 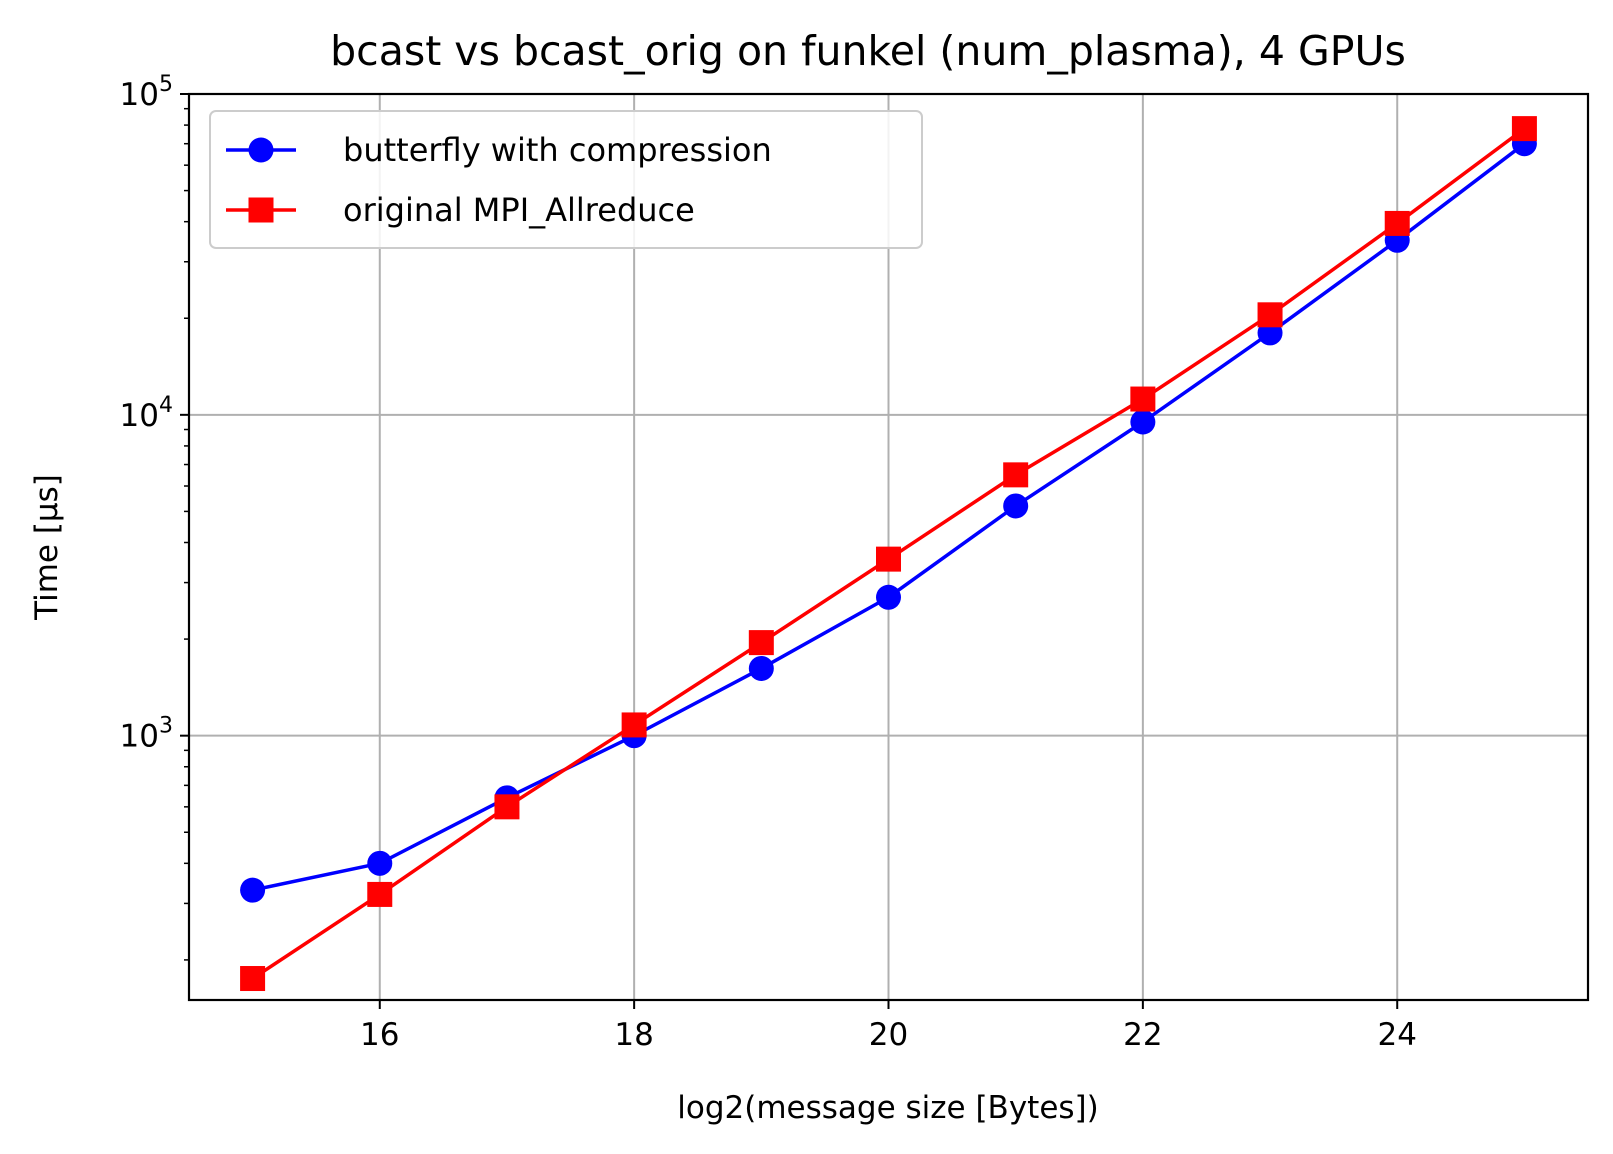 What do you see at coordinates (1142, 1035) in the screenshot?
I see `x-tick-label: 22` at bounding box center [1142, 1035].